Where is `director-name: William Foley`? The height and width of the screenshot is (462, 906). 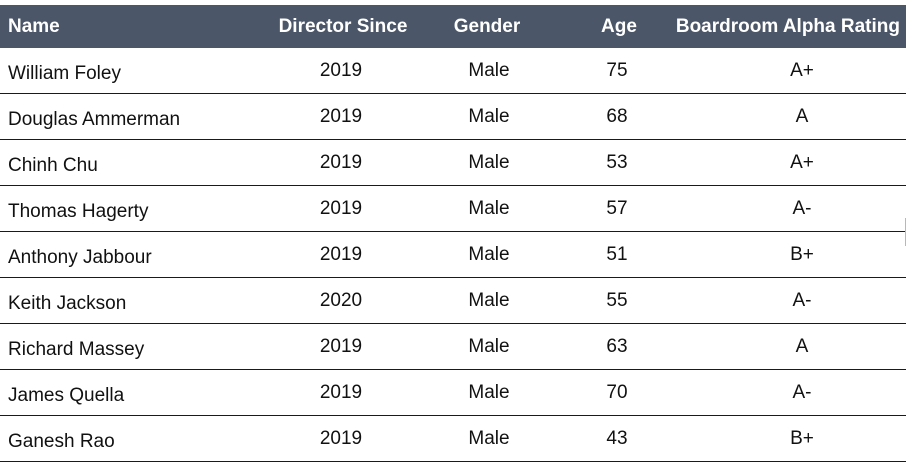
director-name: William Foley is located at coordinates (116, 71).